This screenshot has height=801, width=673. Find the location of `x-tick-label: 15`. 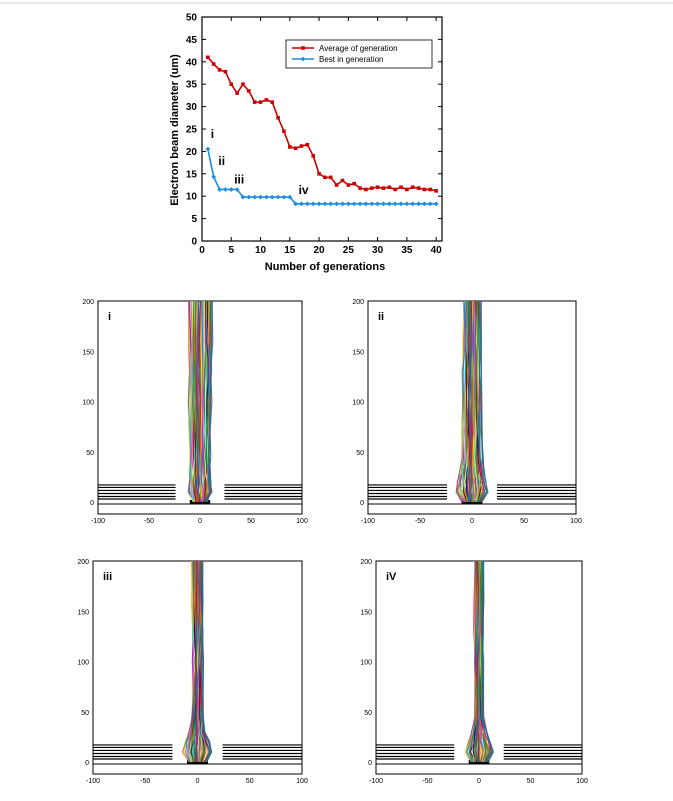

x-tick-label: 15 is located at coordinates (290, 250).